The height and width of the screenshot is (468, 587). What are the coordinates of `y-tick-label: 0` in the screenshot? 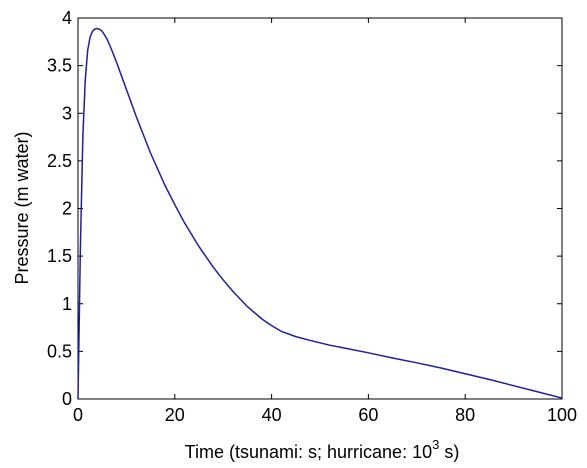 It's located at (67, 399).